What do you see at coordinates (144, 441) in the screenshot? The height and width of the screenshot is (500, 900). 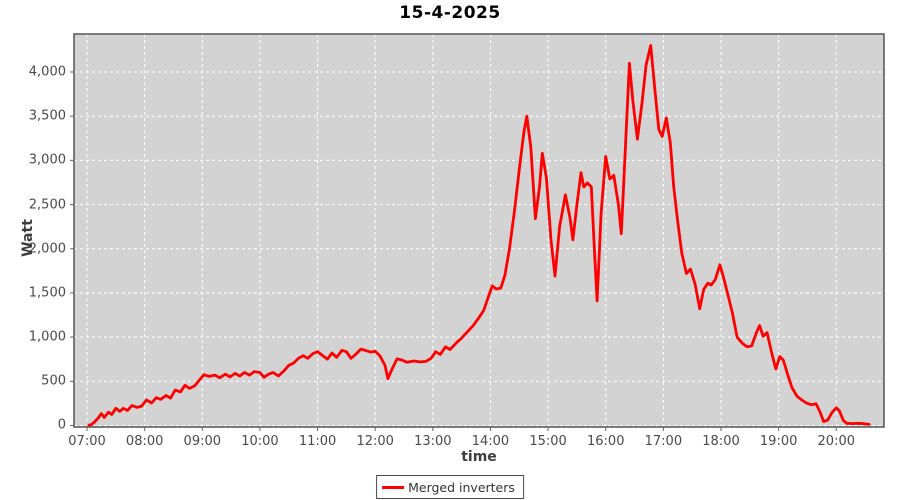 I see `x-tick-label: 08:00` at bounding box center [144, 441].